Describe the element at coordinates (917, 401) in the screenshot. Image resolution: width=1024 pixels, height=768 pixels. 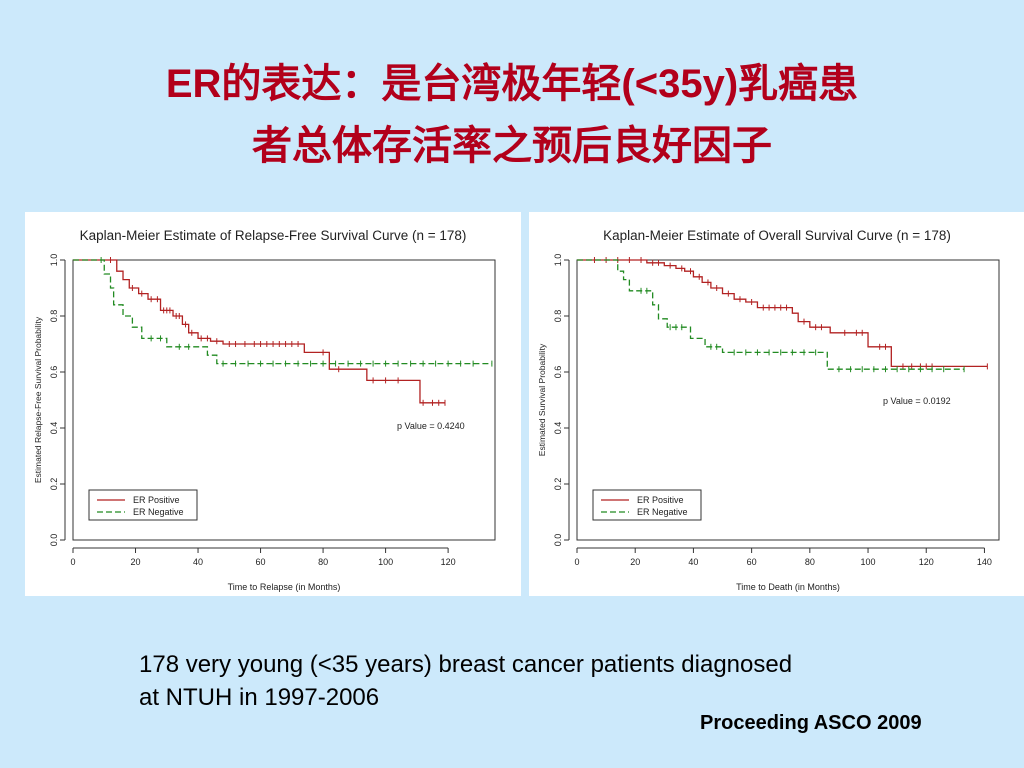
I see `p-value-annotation: p Value = 0.0192` at that location.